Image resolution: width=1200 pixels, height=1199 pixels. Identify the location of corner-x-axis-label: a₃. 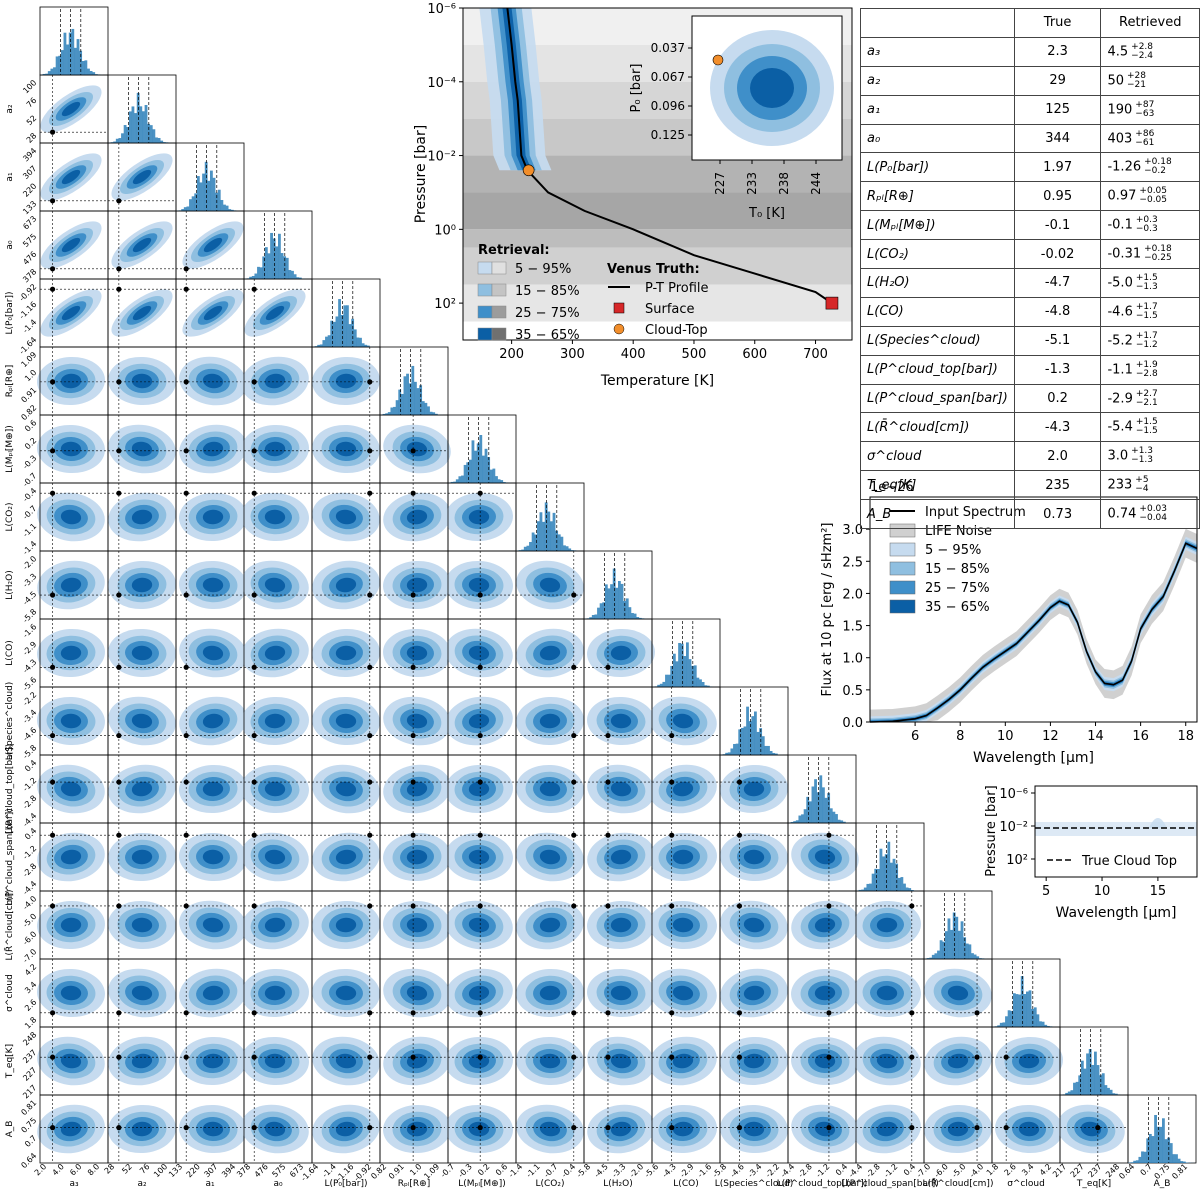
(74, 1184).